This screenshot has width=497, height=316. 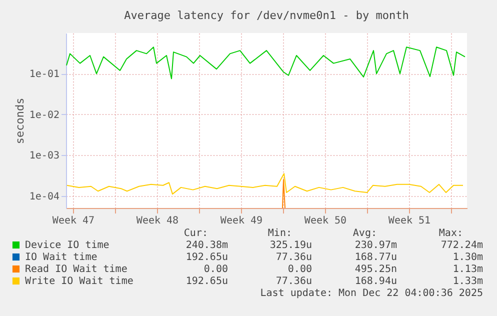 What do you see at coordinates (44, 156) in the screenshot?
I see `y-tick-label: 1e-03` at bounding box center [44, 156].